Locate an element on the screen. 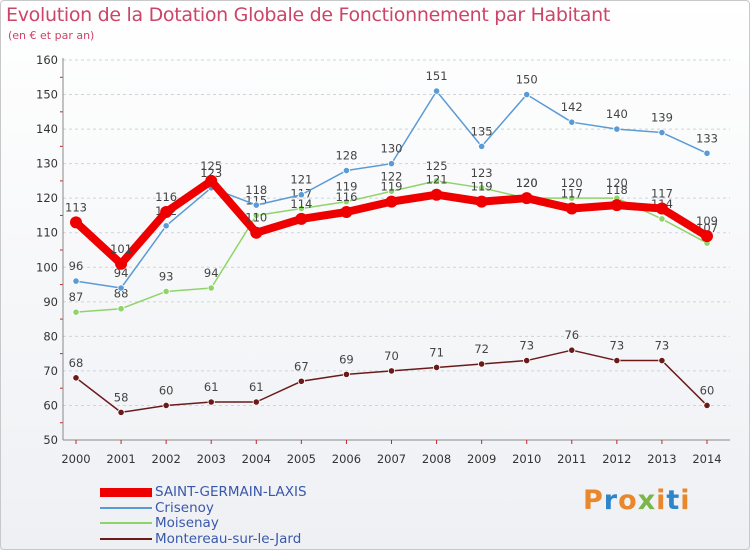  y-tick-label: 70 is located at coordinates (50, 371).